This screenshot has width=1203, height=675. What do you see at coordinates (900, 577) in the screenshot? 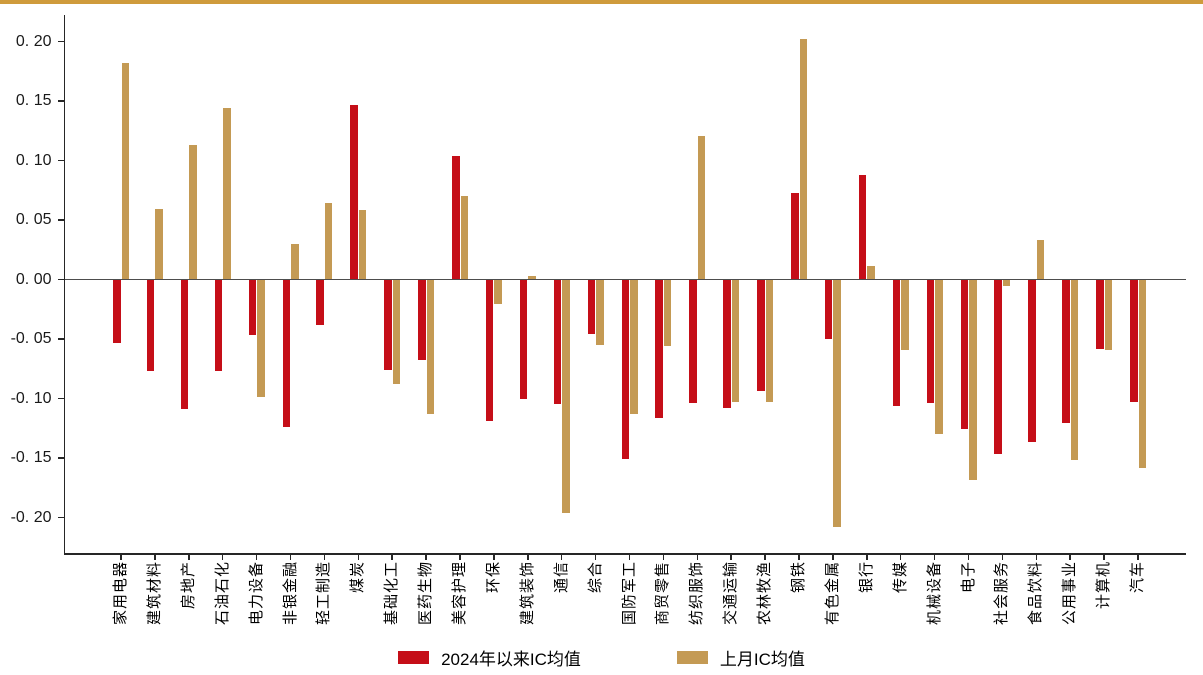
I see `x-category-label: 传媒` at bounding box center [900, 577].